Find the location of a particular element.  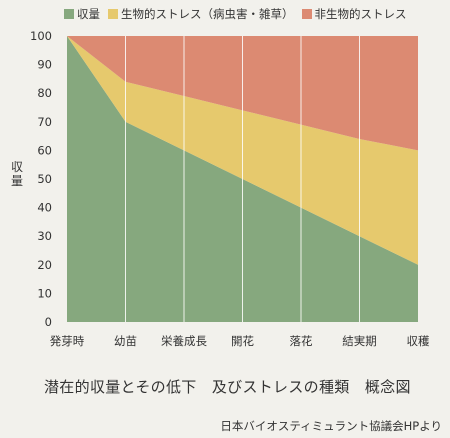

legend-item-yield: 収量 is located at coordinates (82, 14).